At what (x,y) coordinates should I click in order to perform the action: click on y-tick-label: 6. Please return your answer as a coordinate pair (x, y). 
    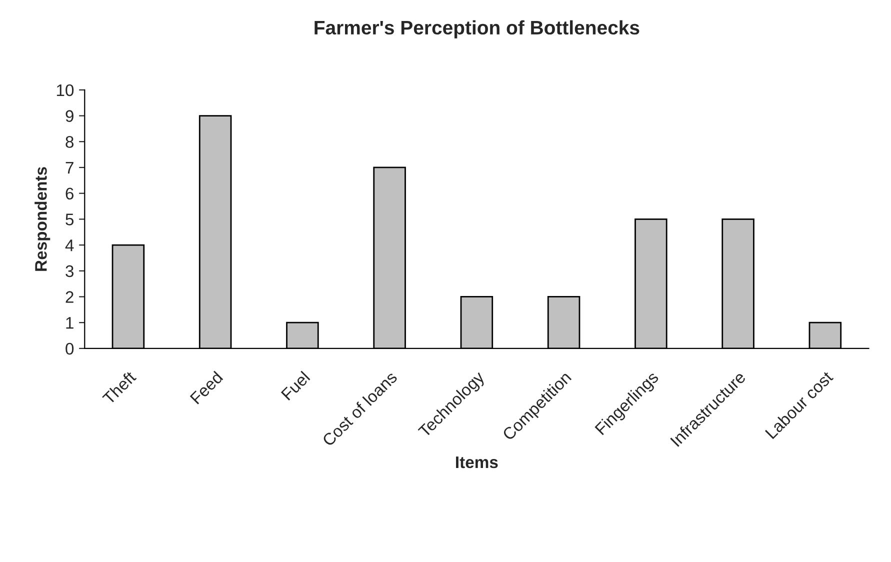
    Looking at the image, I should click on (70, 194).